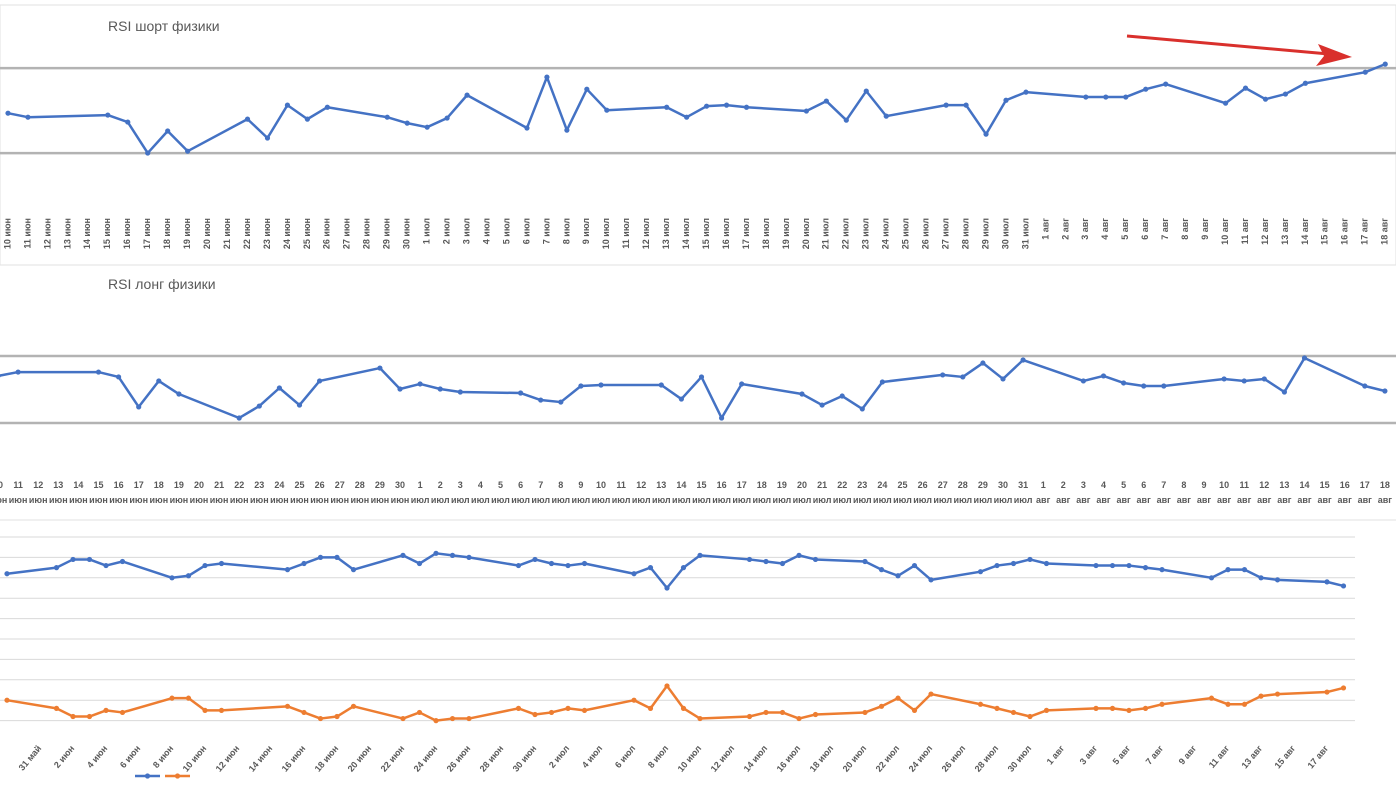  Describe the element at coordinates (327, 233) in the screenshot. I see `x-tick-label: 26 июн` at that location.